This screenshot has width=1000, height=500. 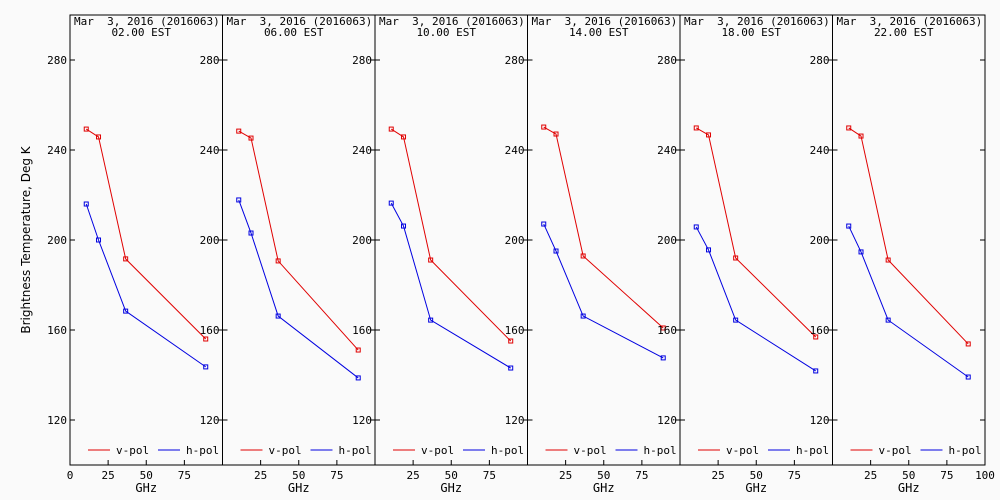 I want to click on panel-subtitle: 14.00 EST, so click(x=599, y=32).